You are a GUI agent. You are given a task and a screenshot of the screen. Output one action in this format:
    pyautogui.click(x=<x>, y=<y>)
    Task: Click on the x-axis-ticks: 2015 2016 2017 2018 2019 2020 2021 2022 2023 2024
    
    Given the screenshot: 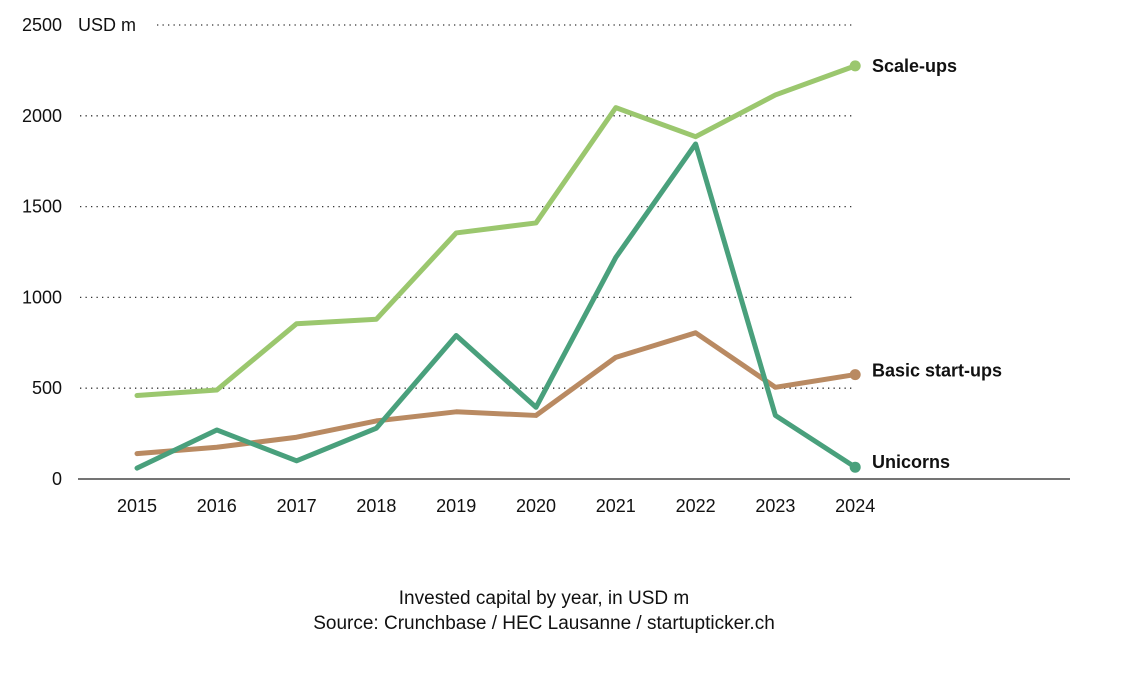 What is the action you would take?
    pyautogui.click(x=496, y=506)
    